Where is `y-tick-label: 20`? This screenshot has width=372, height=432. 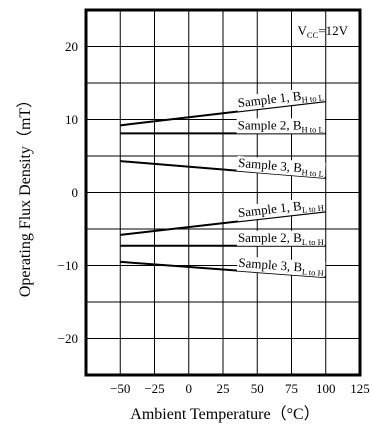
y-tick-label: 20 is located at coordinates (71, 46).